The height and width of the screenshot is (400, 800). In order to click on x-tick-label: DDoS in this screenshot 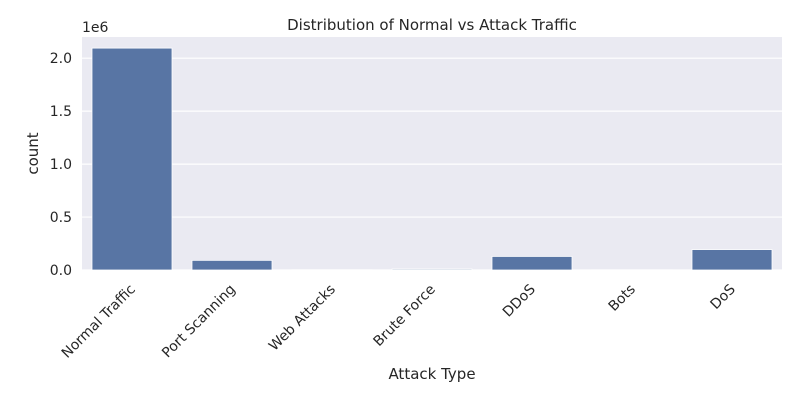, I will do `click(519, 300)`.